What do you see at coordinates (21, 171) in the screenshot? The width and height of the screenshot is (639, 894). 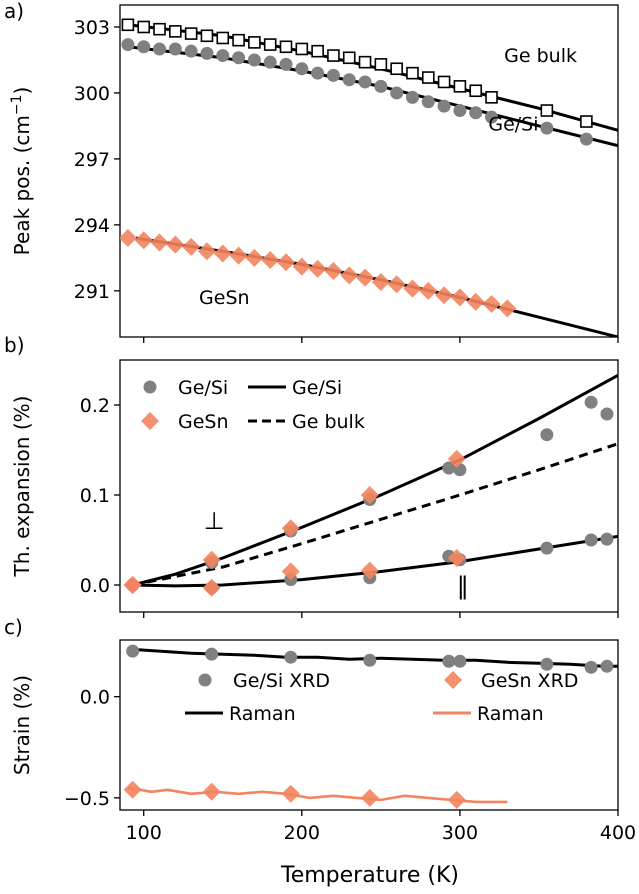 I see `y-axis-label: Peak pos. (cm−1)` at bounding box center [21, 171].